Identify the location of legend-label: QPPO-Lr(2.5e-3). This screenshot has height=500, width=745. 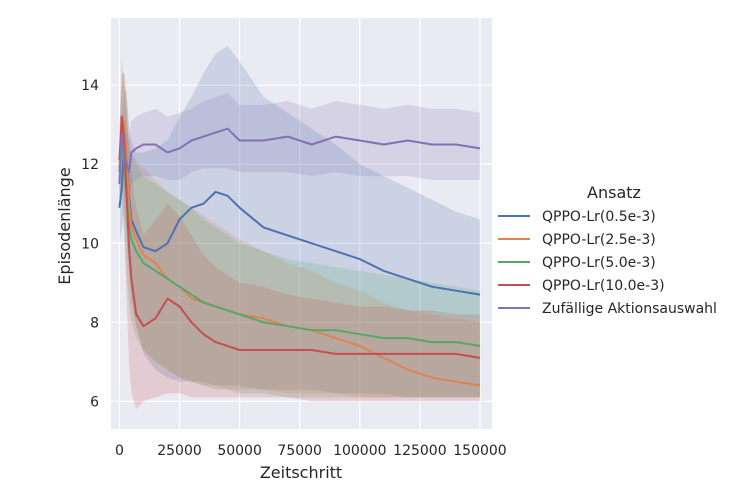
(599, 240).